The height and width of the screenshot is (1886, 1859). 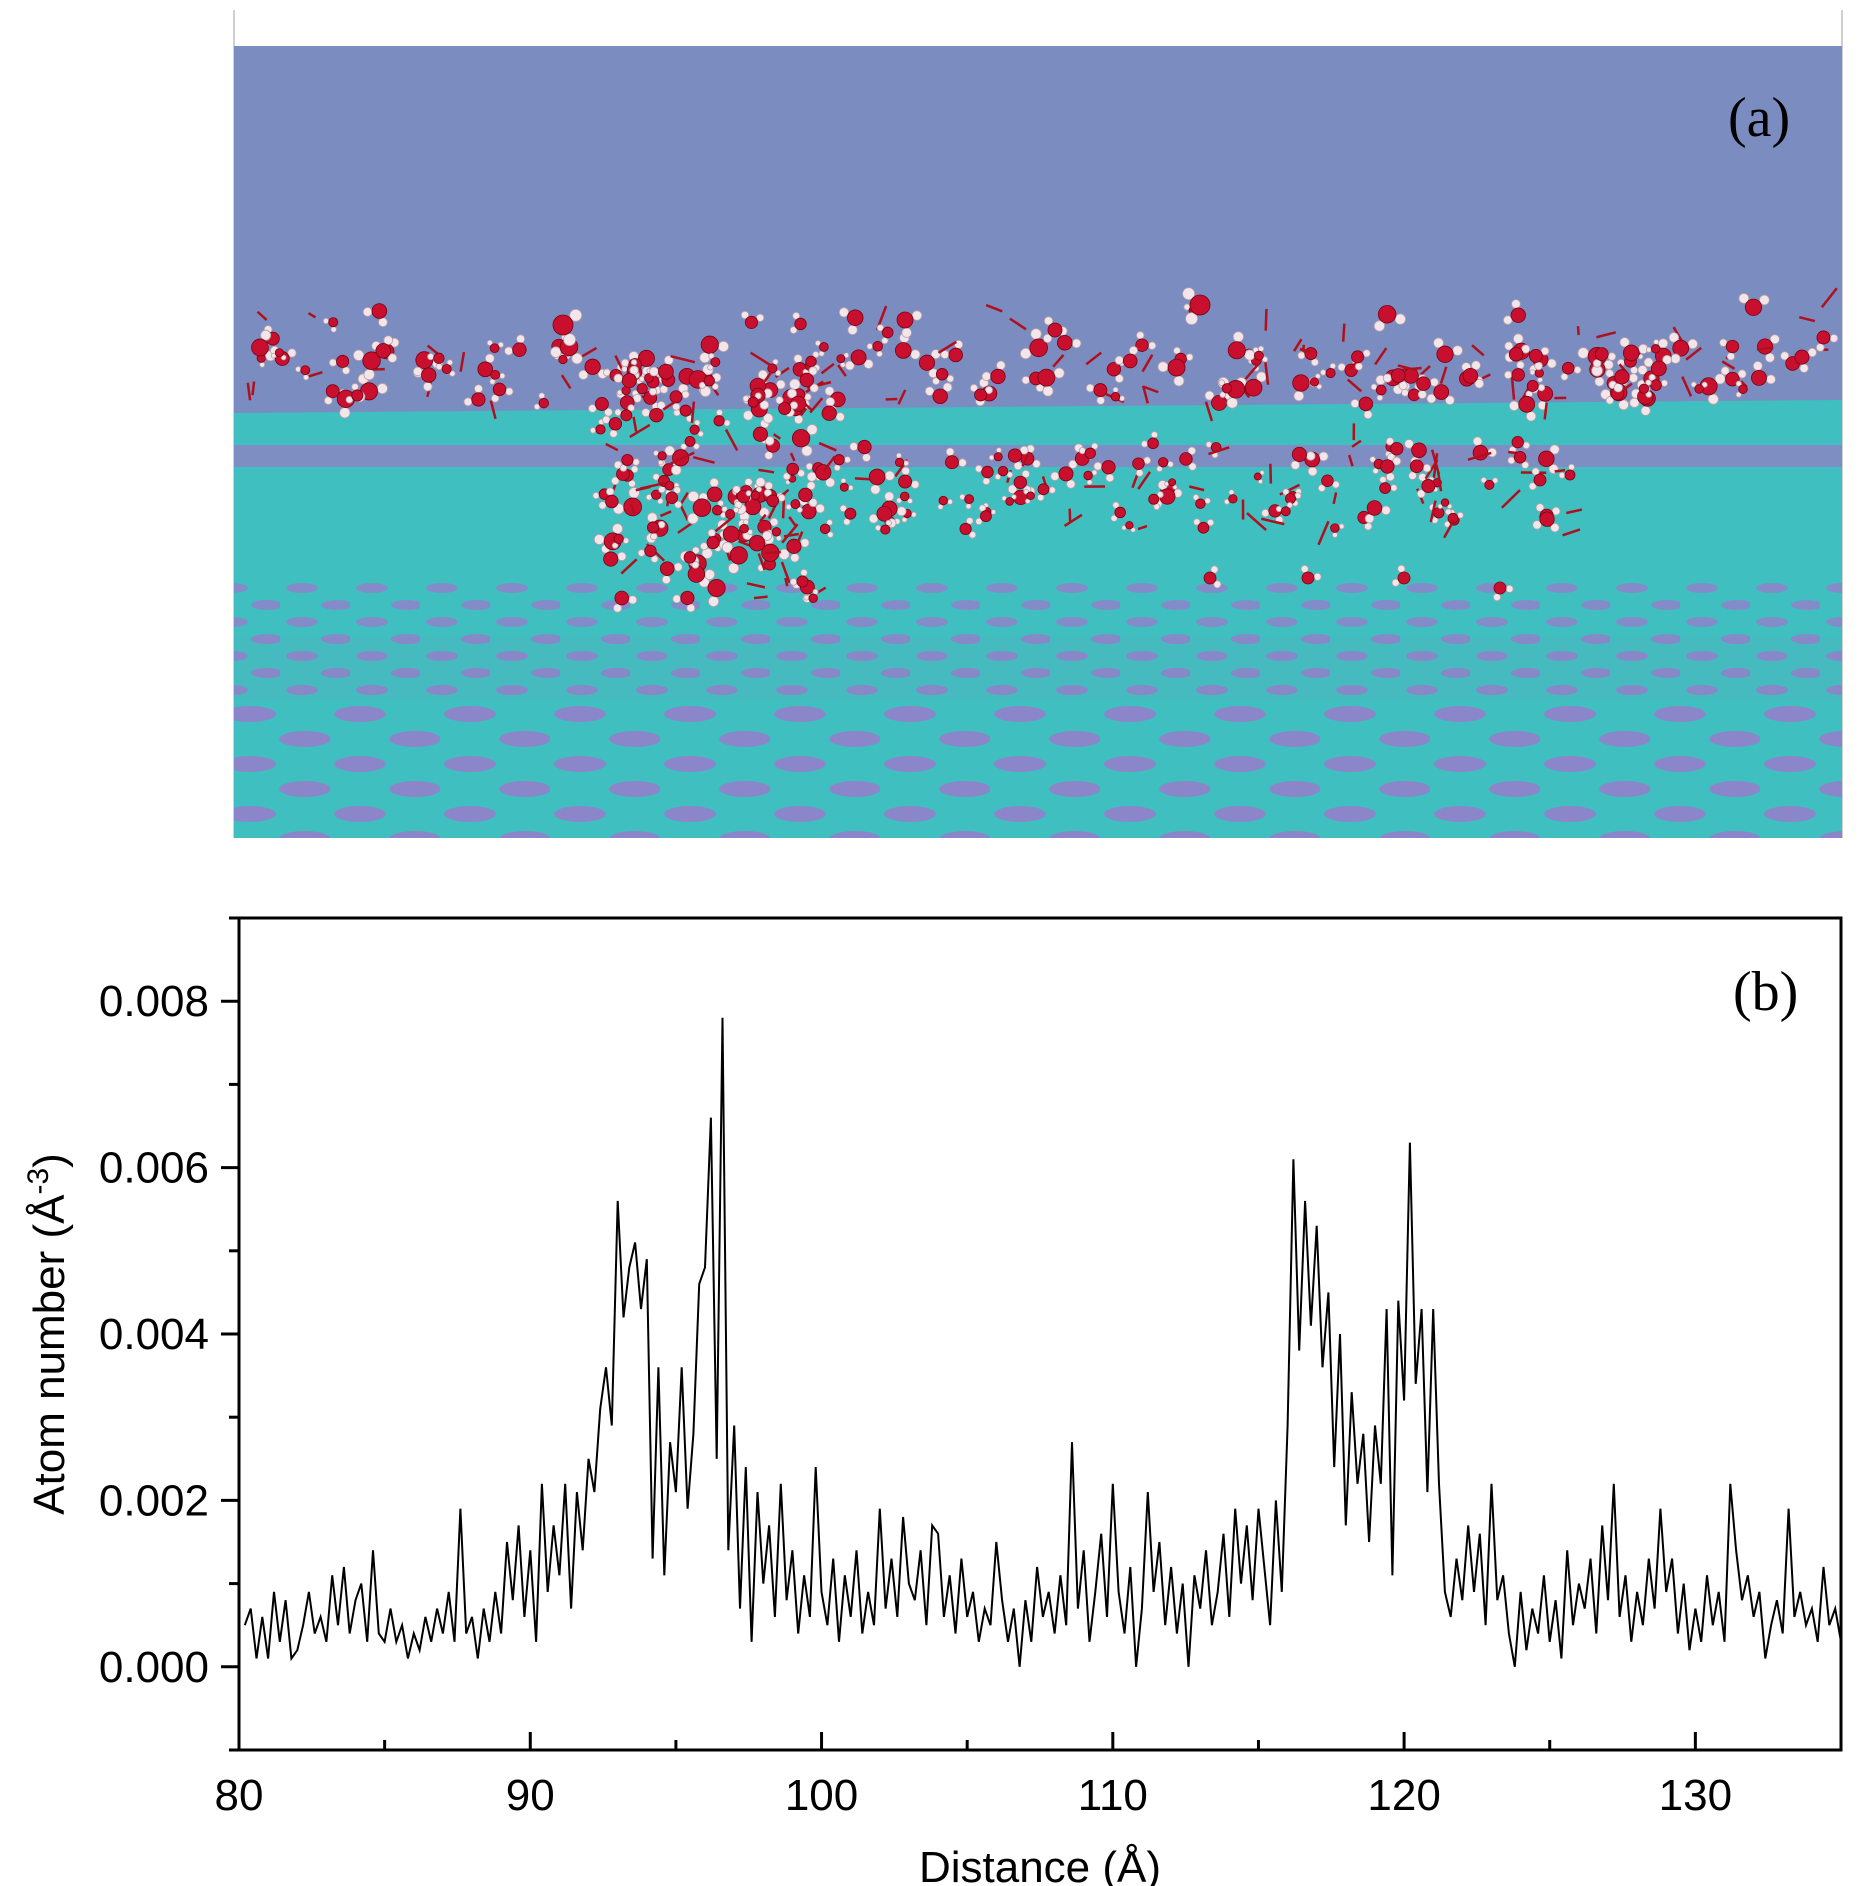 I want to click on water-molecules, so click(x=1042, y=450).